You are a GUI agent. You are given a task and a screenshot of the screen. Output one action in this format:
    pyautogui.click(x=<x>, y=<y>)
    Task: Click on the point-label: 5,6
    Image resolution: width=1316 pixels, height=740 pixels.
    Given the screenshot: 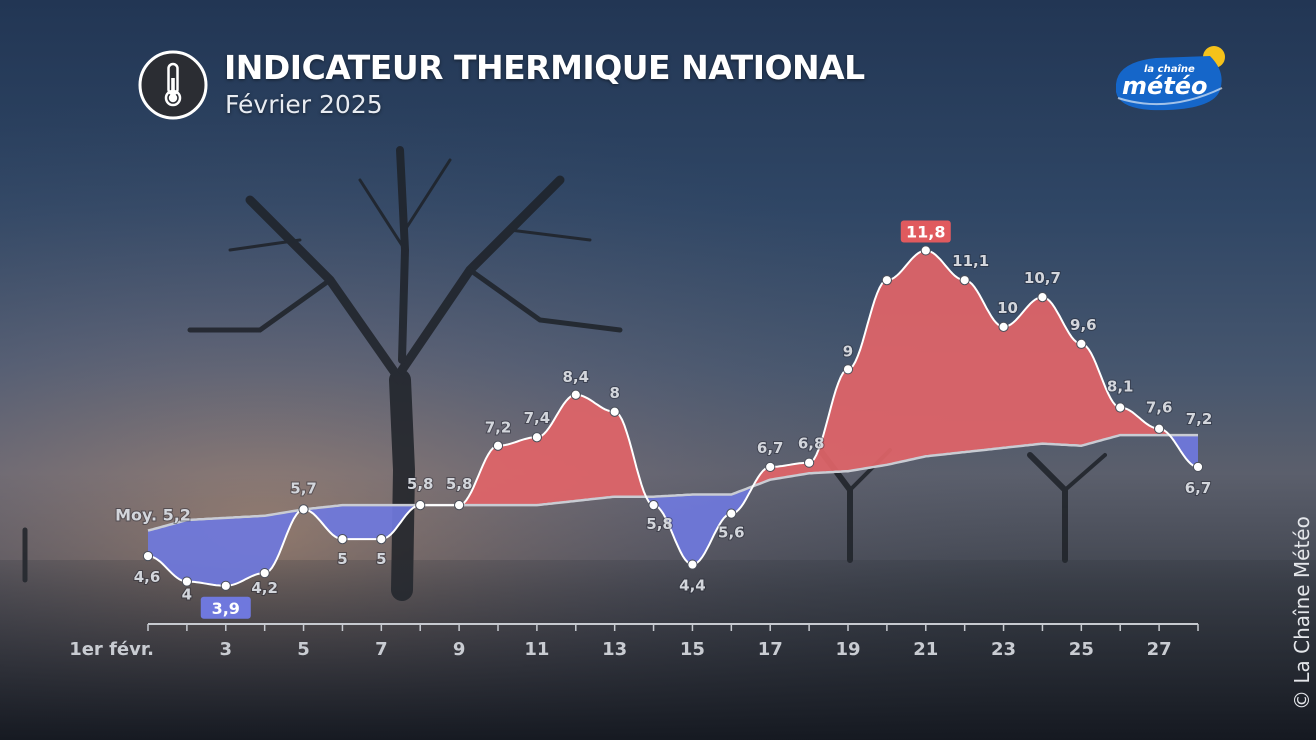 What is the action you would take?
    pyautogui.click(x=731, y=533)
    